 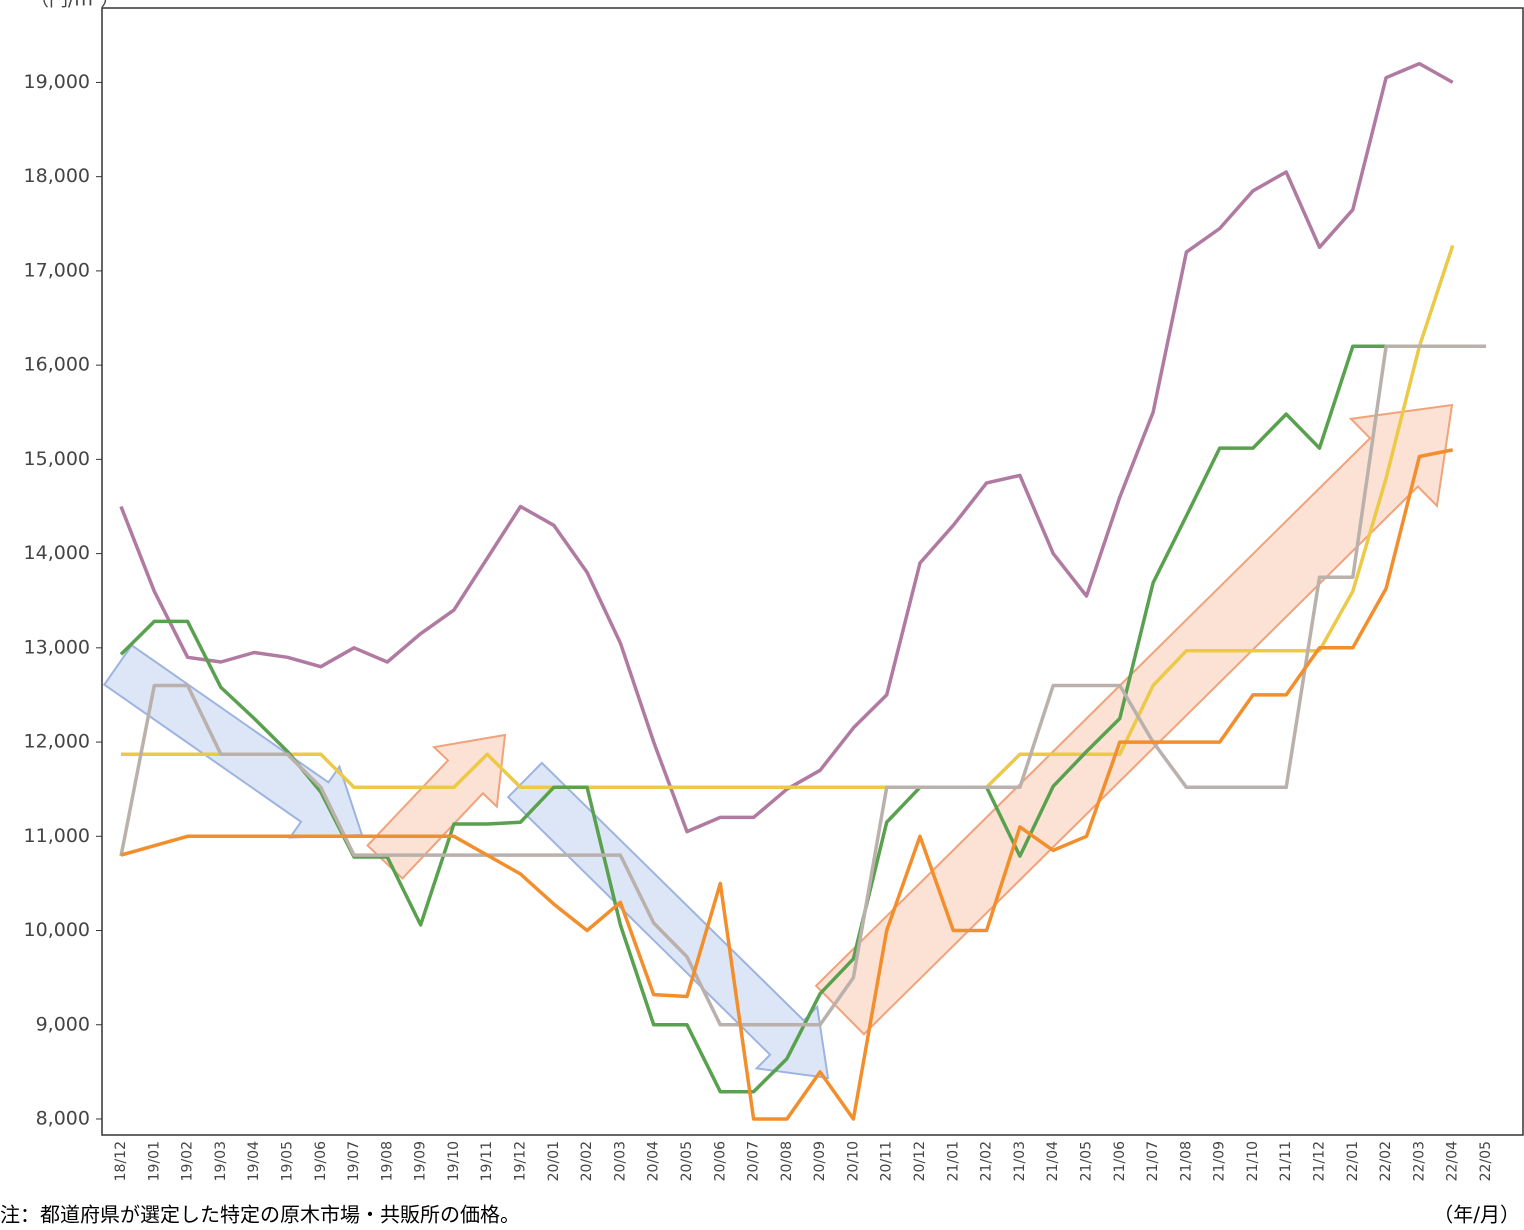 I want to click on x-tick-label: 19/05, so click(x=287, y=1161).